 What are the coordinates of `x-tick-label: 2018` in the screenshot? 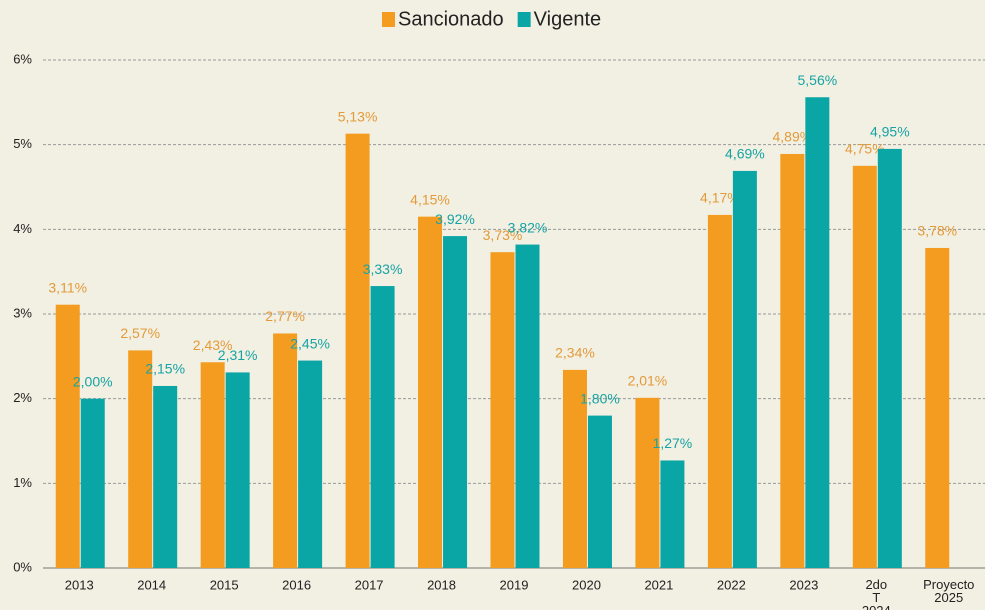 It's located at (441, 584).